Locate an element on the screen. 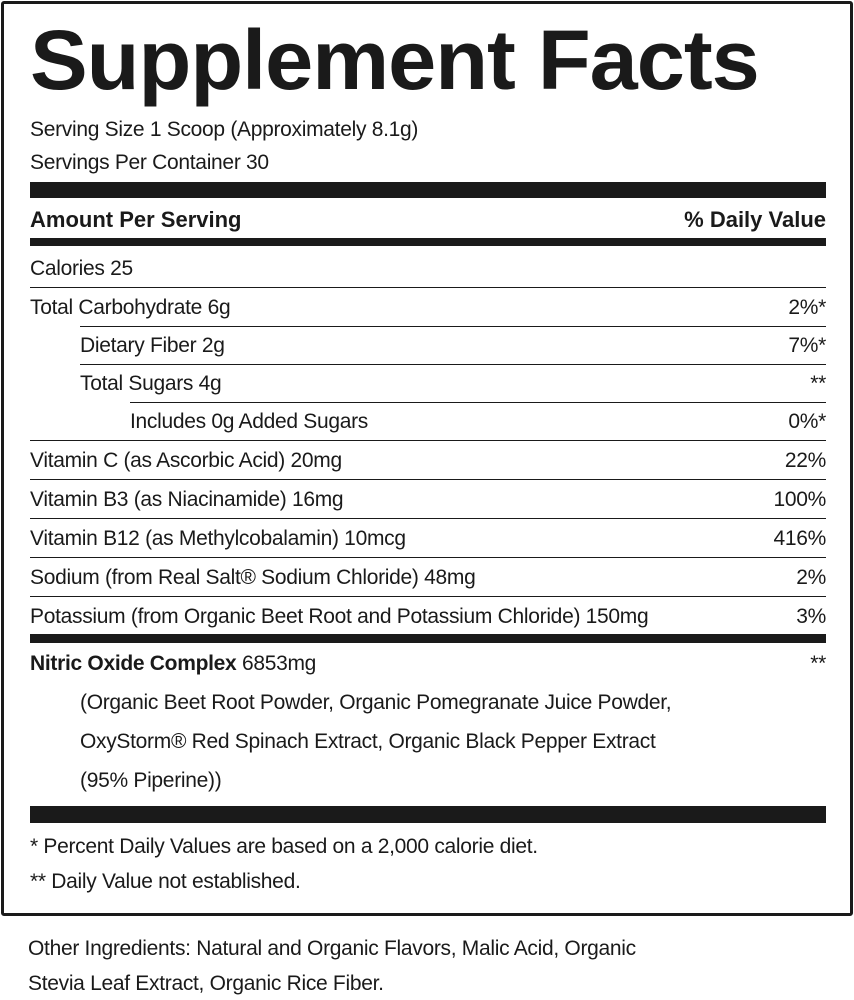 The width and height of the screenshot is (854, 1000). nutrient-row: Total Carbohydrate 6g 2%* is located at coordinates (428, 307).